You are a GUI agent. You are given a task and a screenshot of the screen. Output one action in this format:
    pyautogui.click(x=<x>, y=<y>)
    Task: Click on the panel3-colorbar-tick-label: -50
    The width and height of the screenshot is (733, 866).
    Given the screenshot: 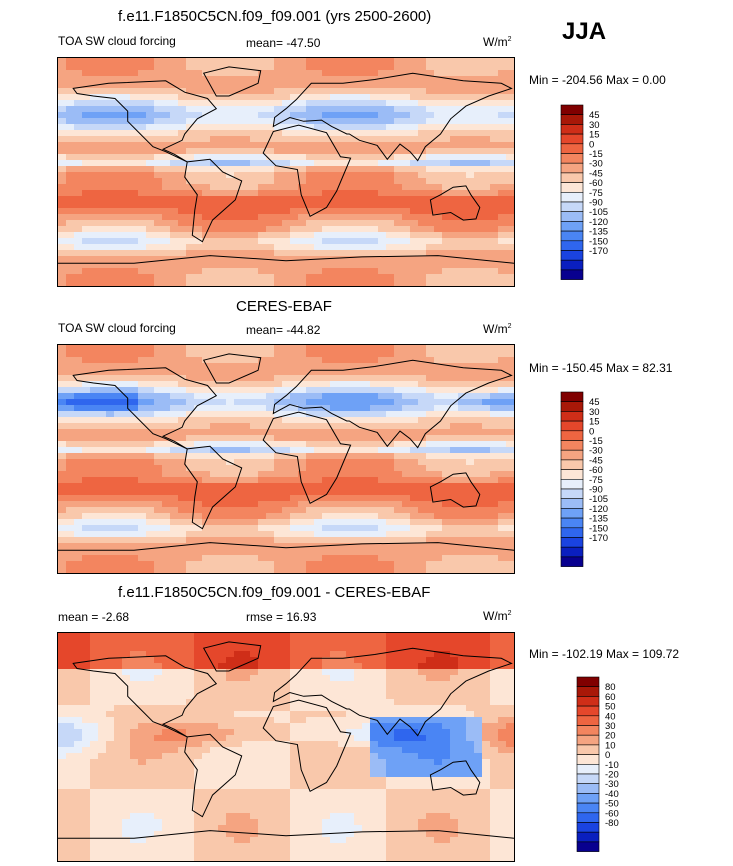 What is the action you would take?
    pyautogui.click(x=612, y=804)
    